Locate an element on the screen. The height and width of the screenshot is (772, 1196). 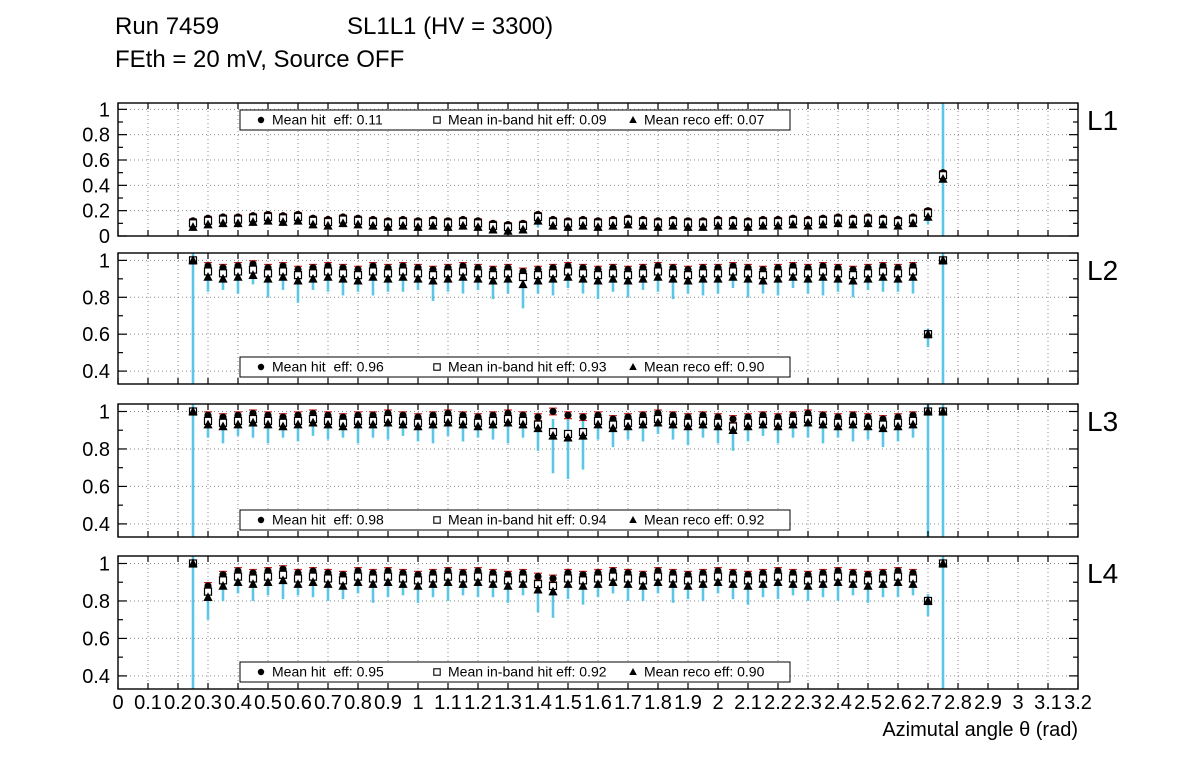
legend-triangle-icon is located at coordinates (633, 119).